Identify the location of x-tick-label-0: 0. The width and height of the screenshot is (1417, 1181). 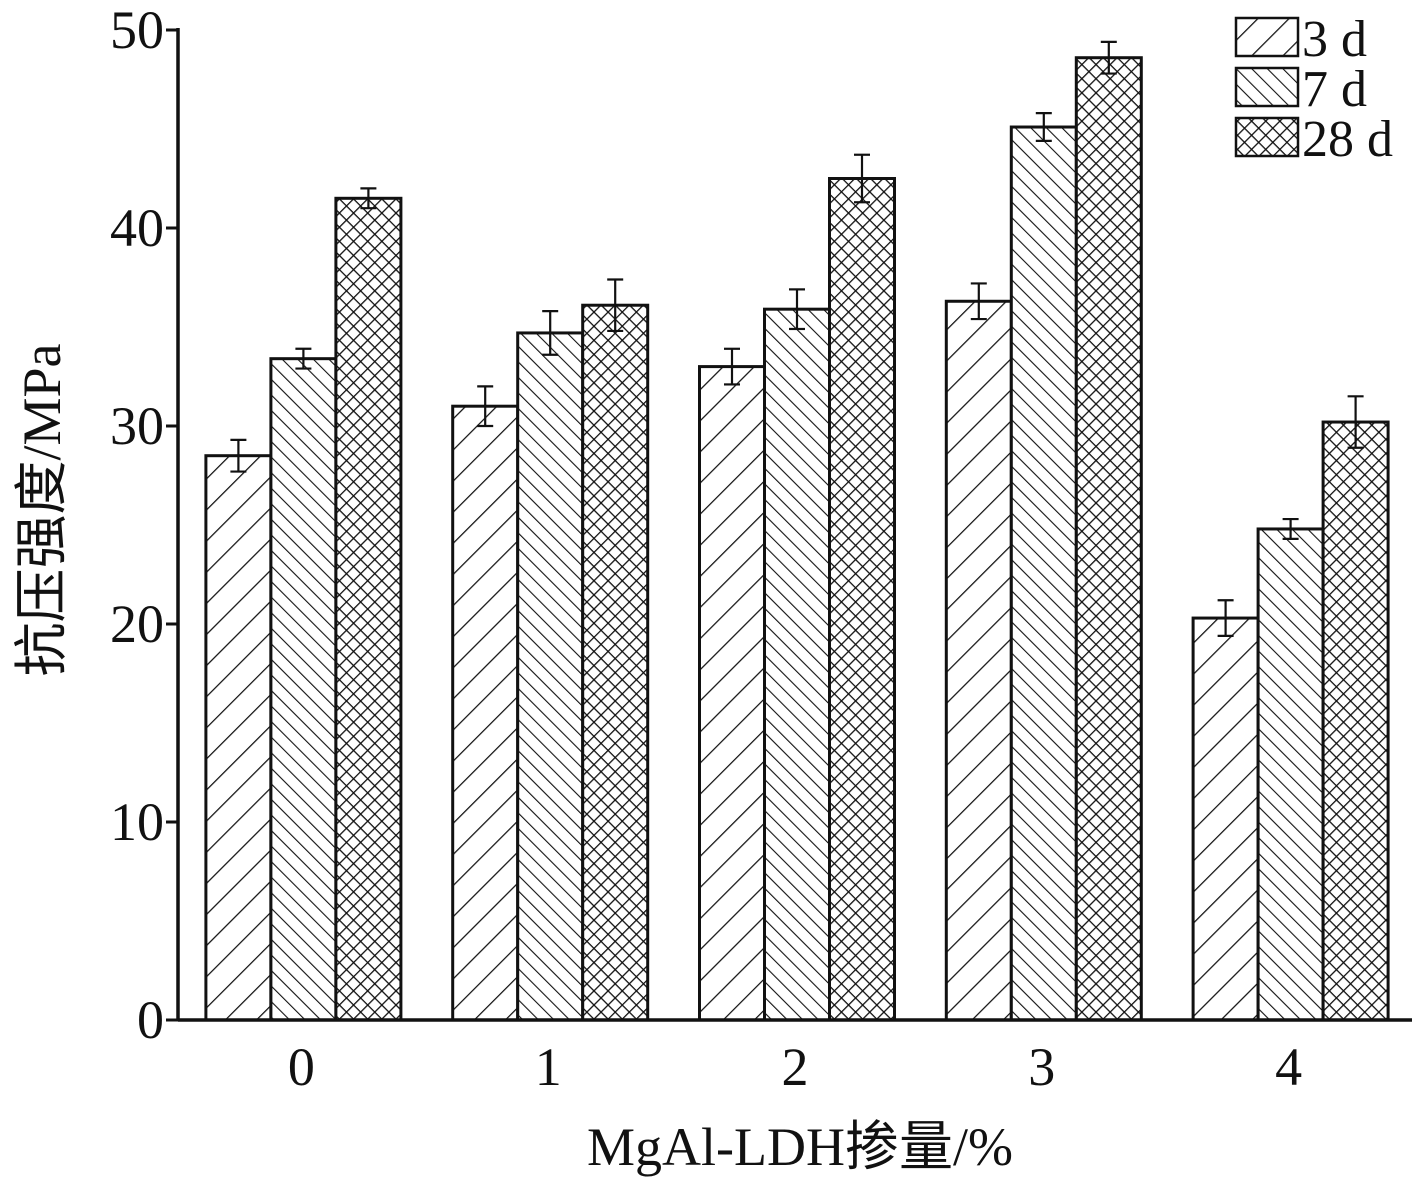
(301, 1067).